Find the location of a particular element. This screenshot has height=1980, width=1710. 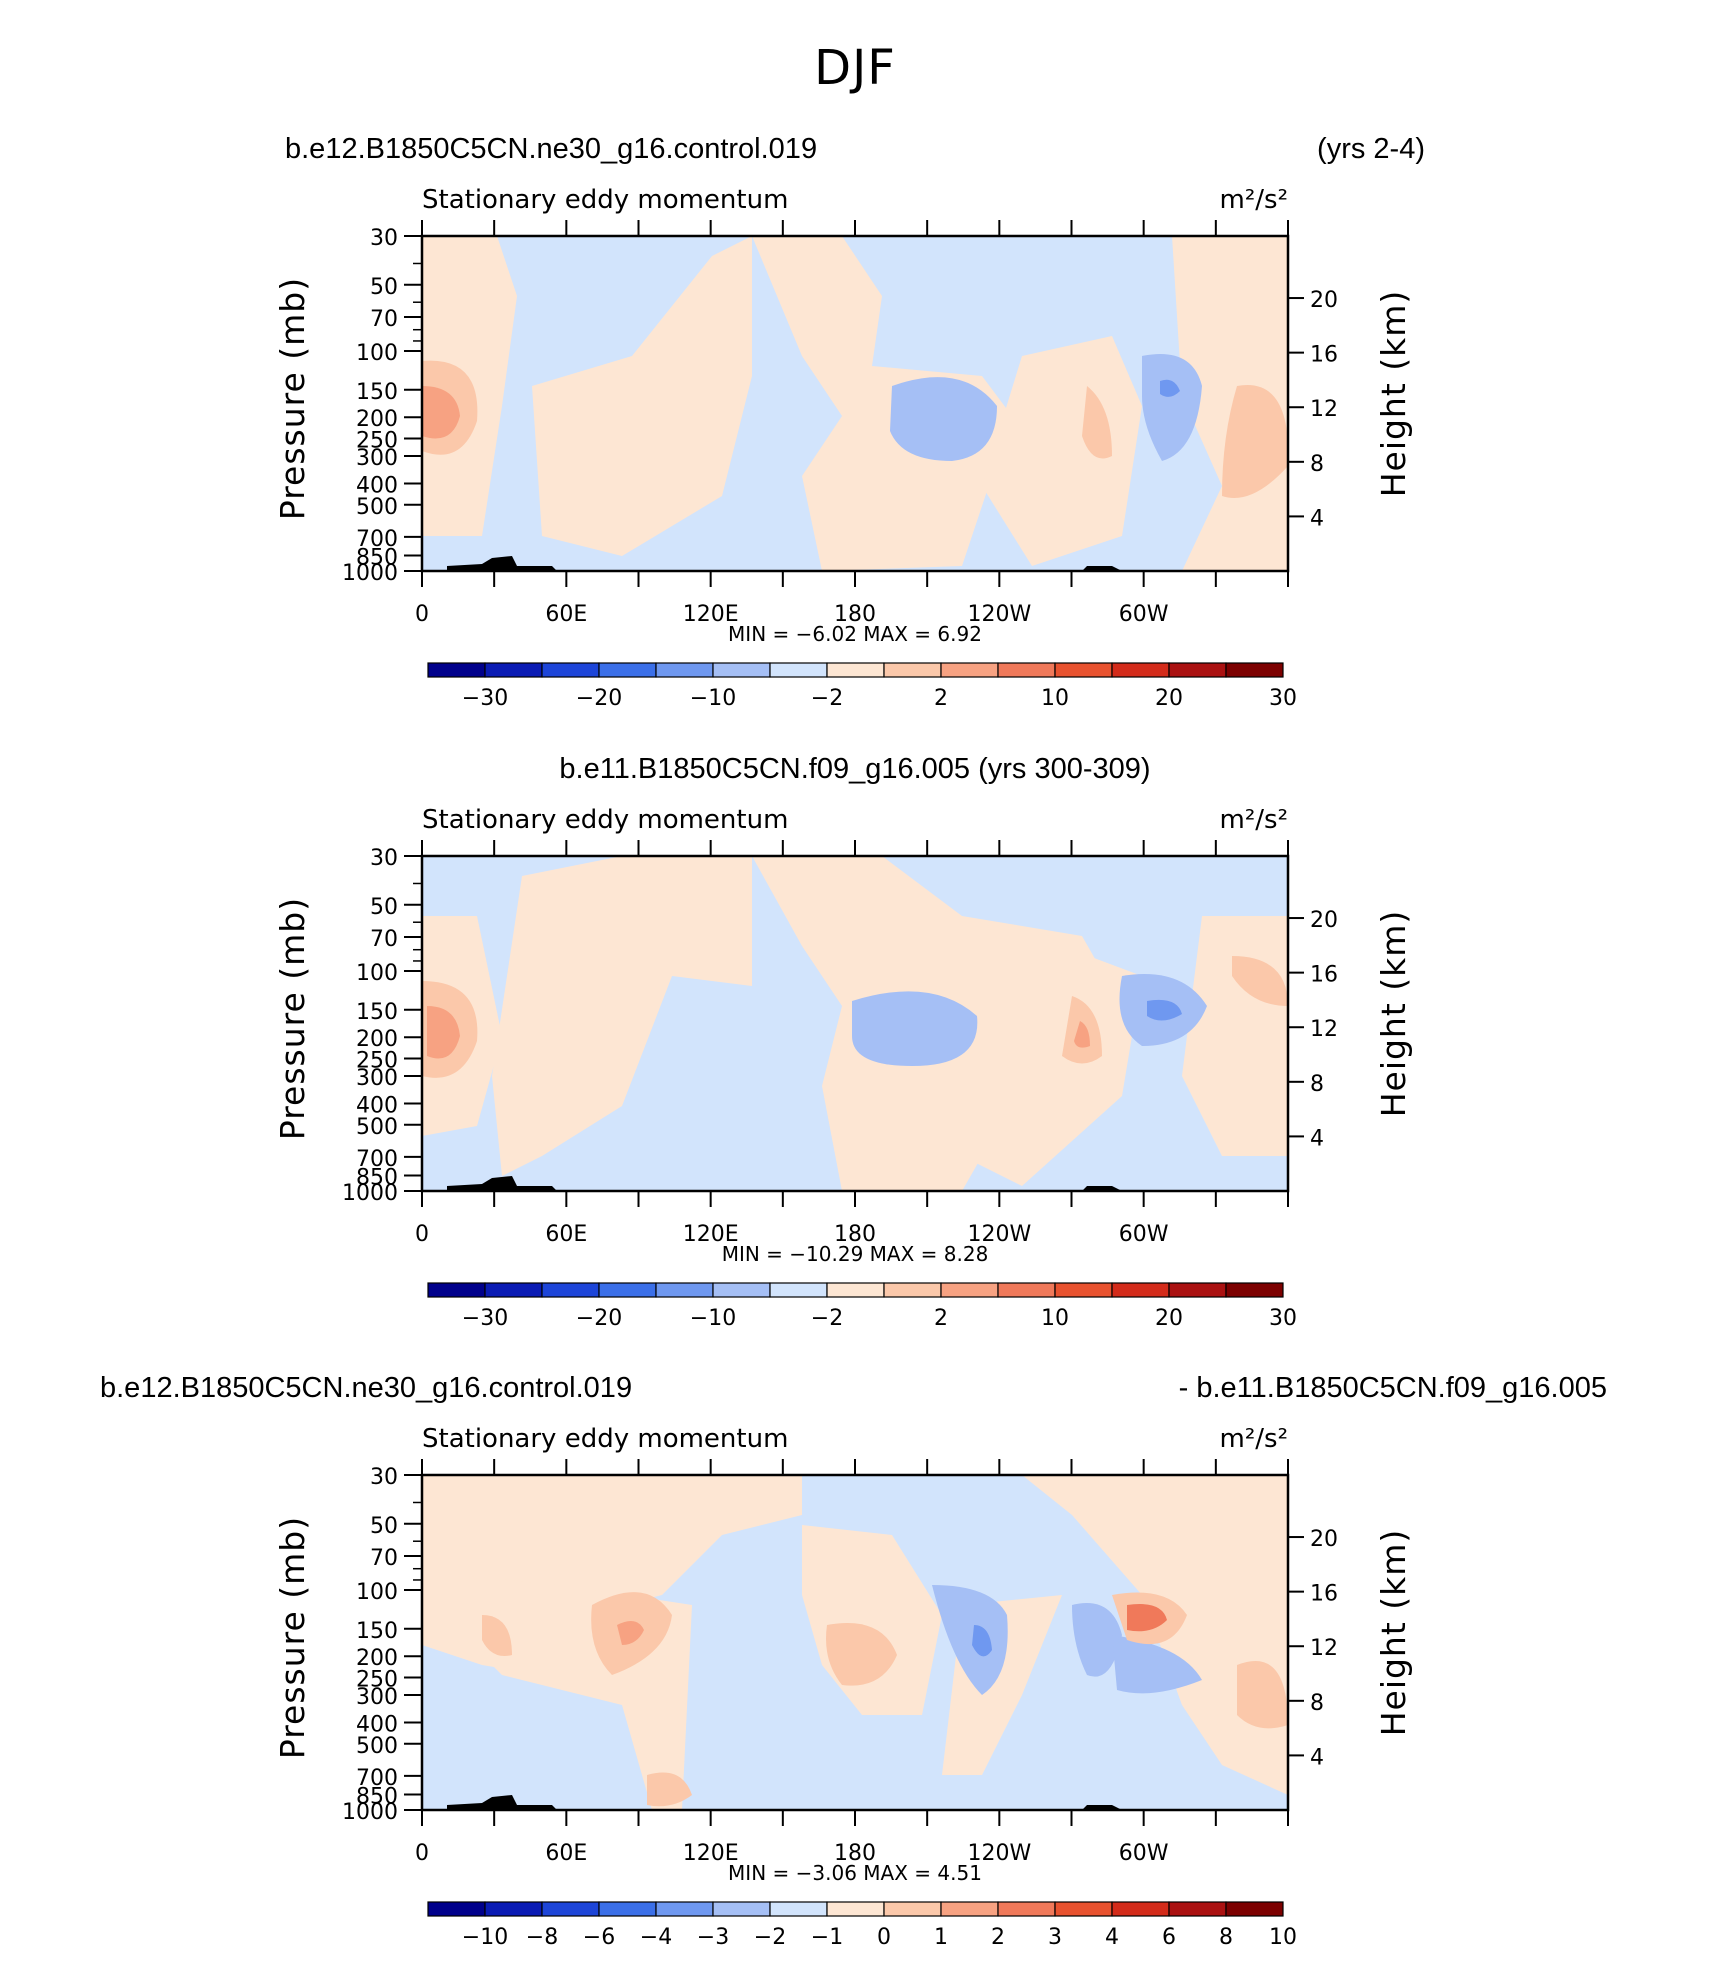

y-tick-label: 500 is located at coordinates (377, 1746).